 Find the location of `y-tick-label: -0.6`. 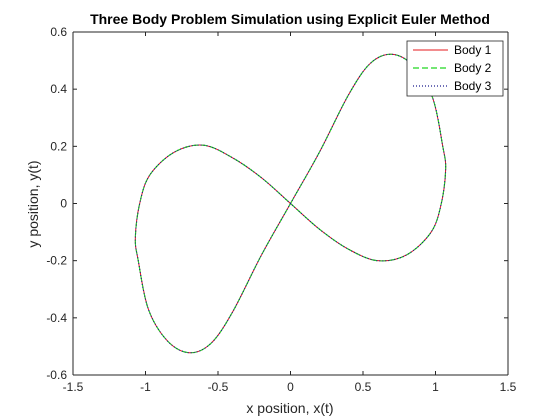

y-tick-label: -0.6 is located at coordinates (56, 375).